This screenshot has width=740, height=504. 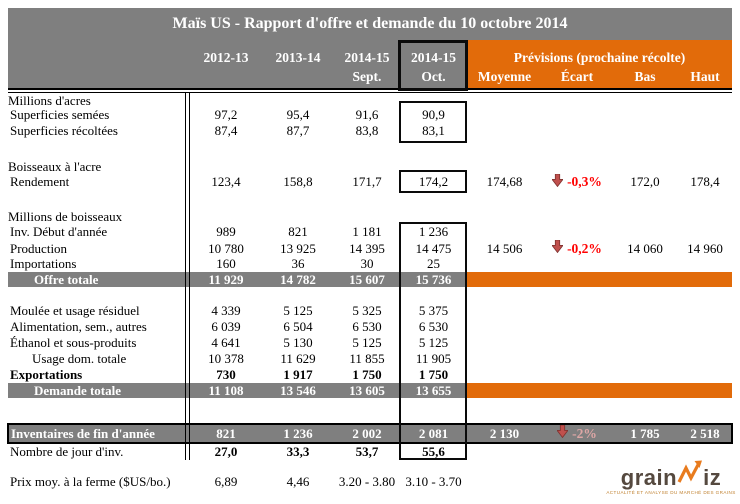 What do you see at coordinates (55, 166) in the screenshot?
I see `unit-label: Boisseaux à l'acre` at bounding box center [55, 166].